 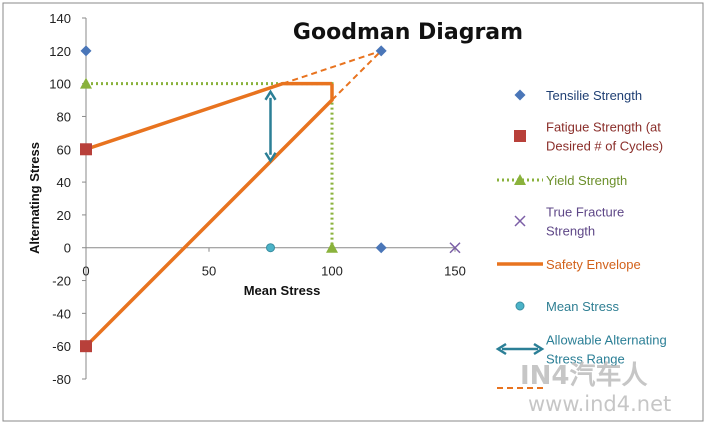 I want to click on watermark-logo: IN4汽车人, so click(x=584, y=375).